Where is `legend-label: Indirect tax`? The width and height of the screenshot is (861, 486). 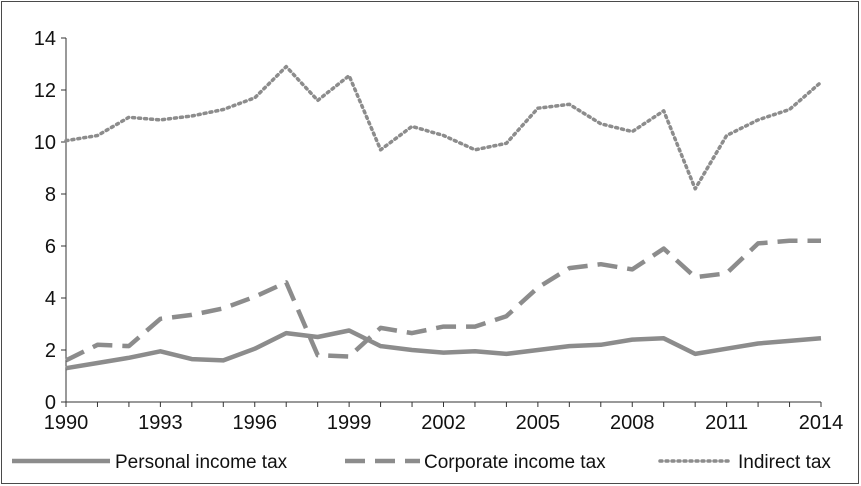
legend-label: Indirect tax is located at coordinates (784, 462).